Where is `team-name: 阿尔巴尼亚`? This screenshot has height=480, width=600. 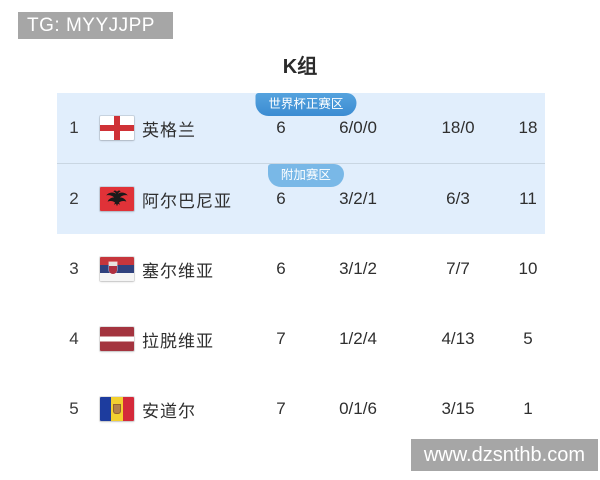 team-name: 阿尔巴尼亚 is located at coordinates (187, 201).